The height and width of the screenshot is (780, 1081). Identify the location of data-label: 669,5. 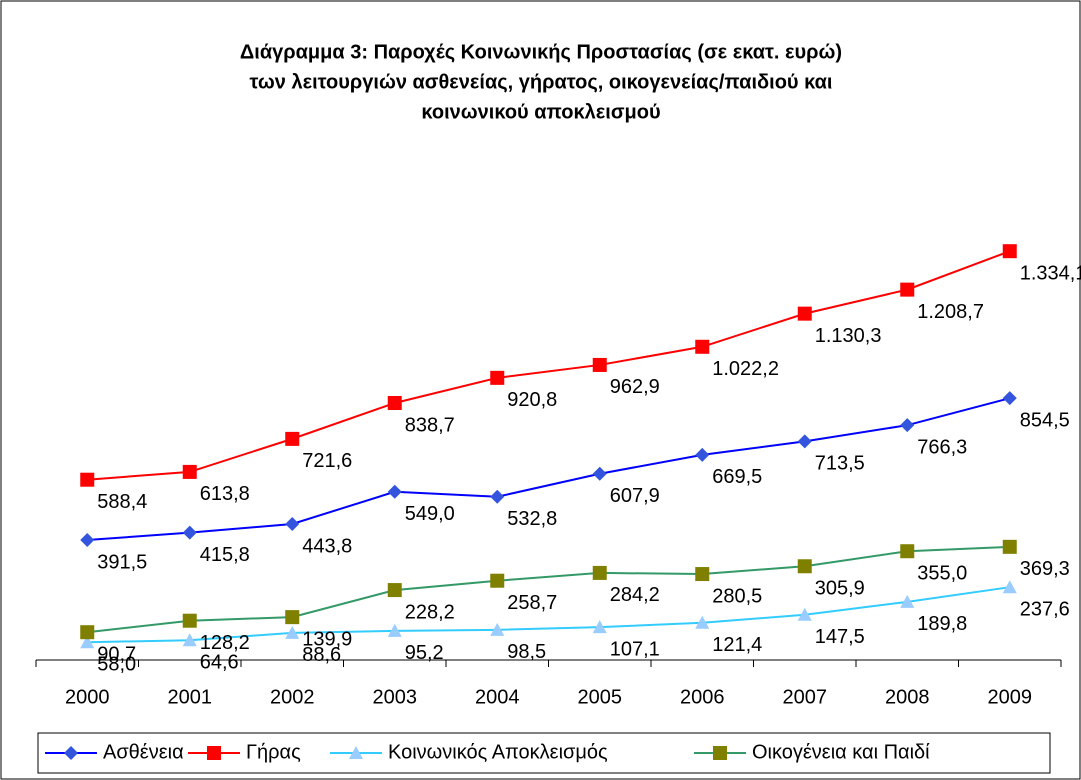
(737, 477).